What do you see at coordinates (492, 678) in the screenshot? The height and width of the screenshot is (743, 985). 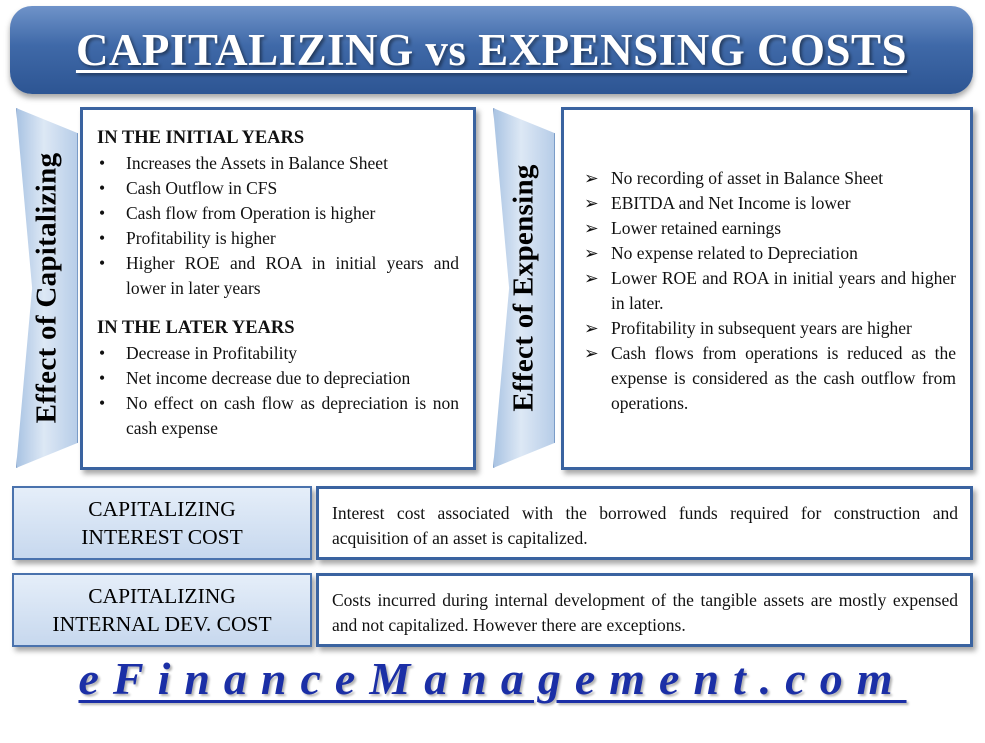 I see `site-footer-link: eFinanceManagement.com` at bounding box center [492, 678].